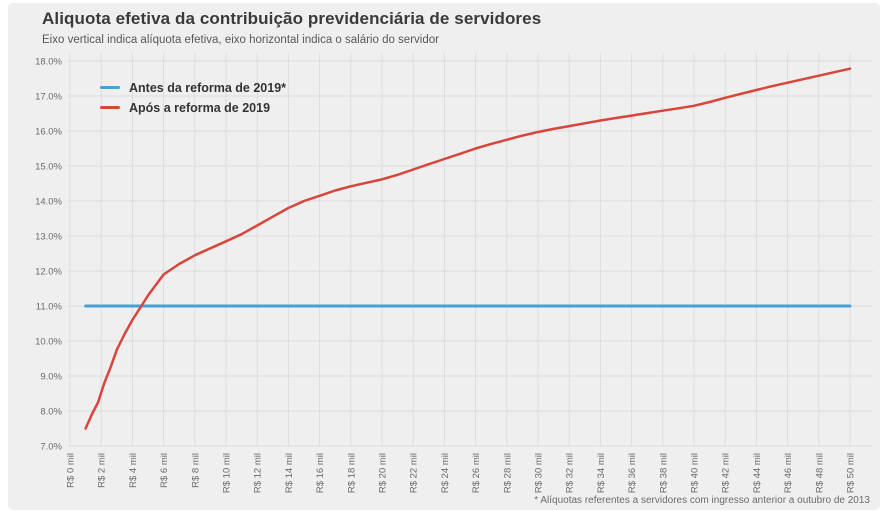  What do you see at coordinates (601, 473) in the screenshot?
I see `x-tick-label: R$ 34 mil` at bounding box center [601, 473].